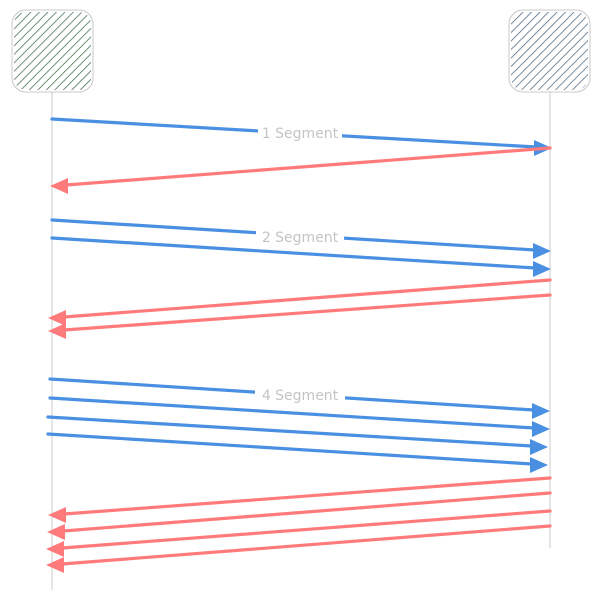 Image resolution: width=601 pixels, height=600 pixels. I want to click on round-label-1: 1 Segment, so click(300, 134).